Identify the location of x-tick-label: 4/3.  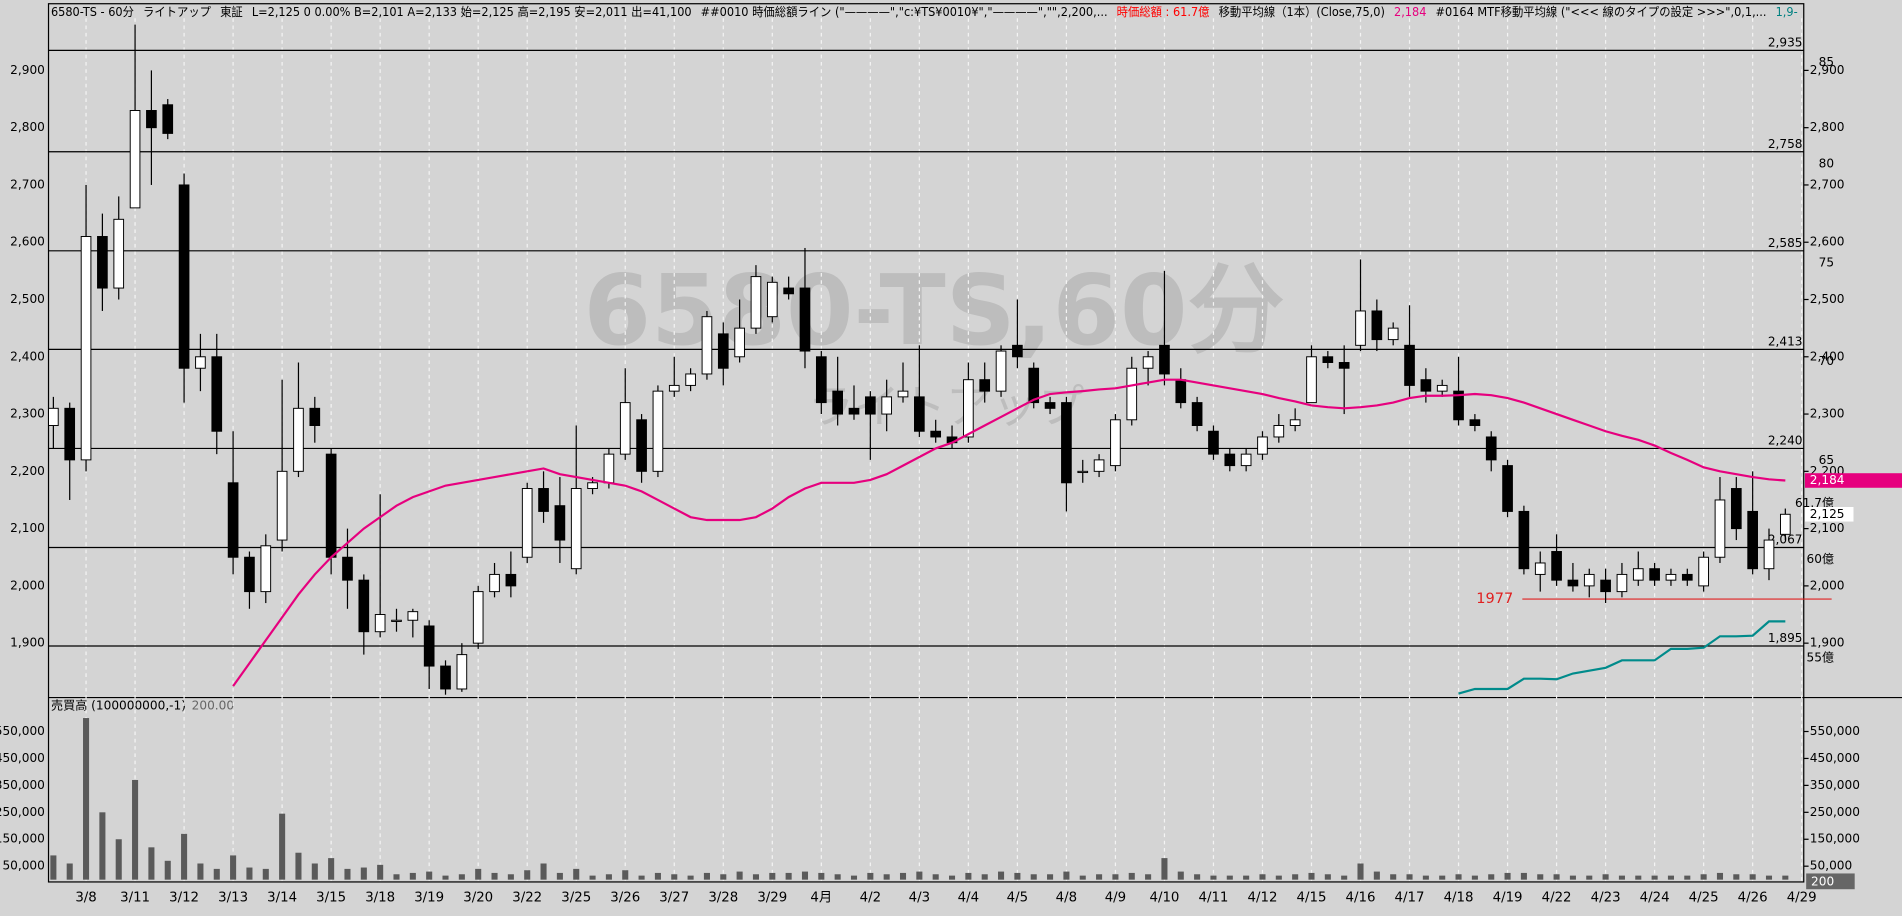
(919, 898).